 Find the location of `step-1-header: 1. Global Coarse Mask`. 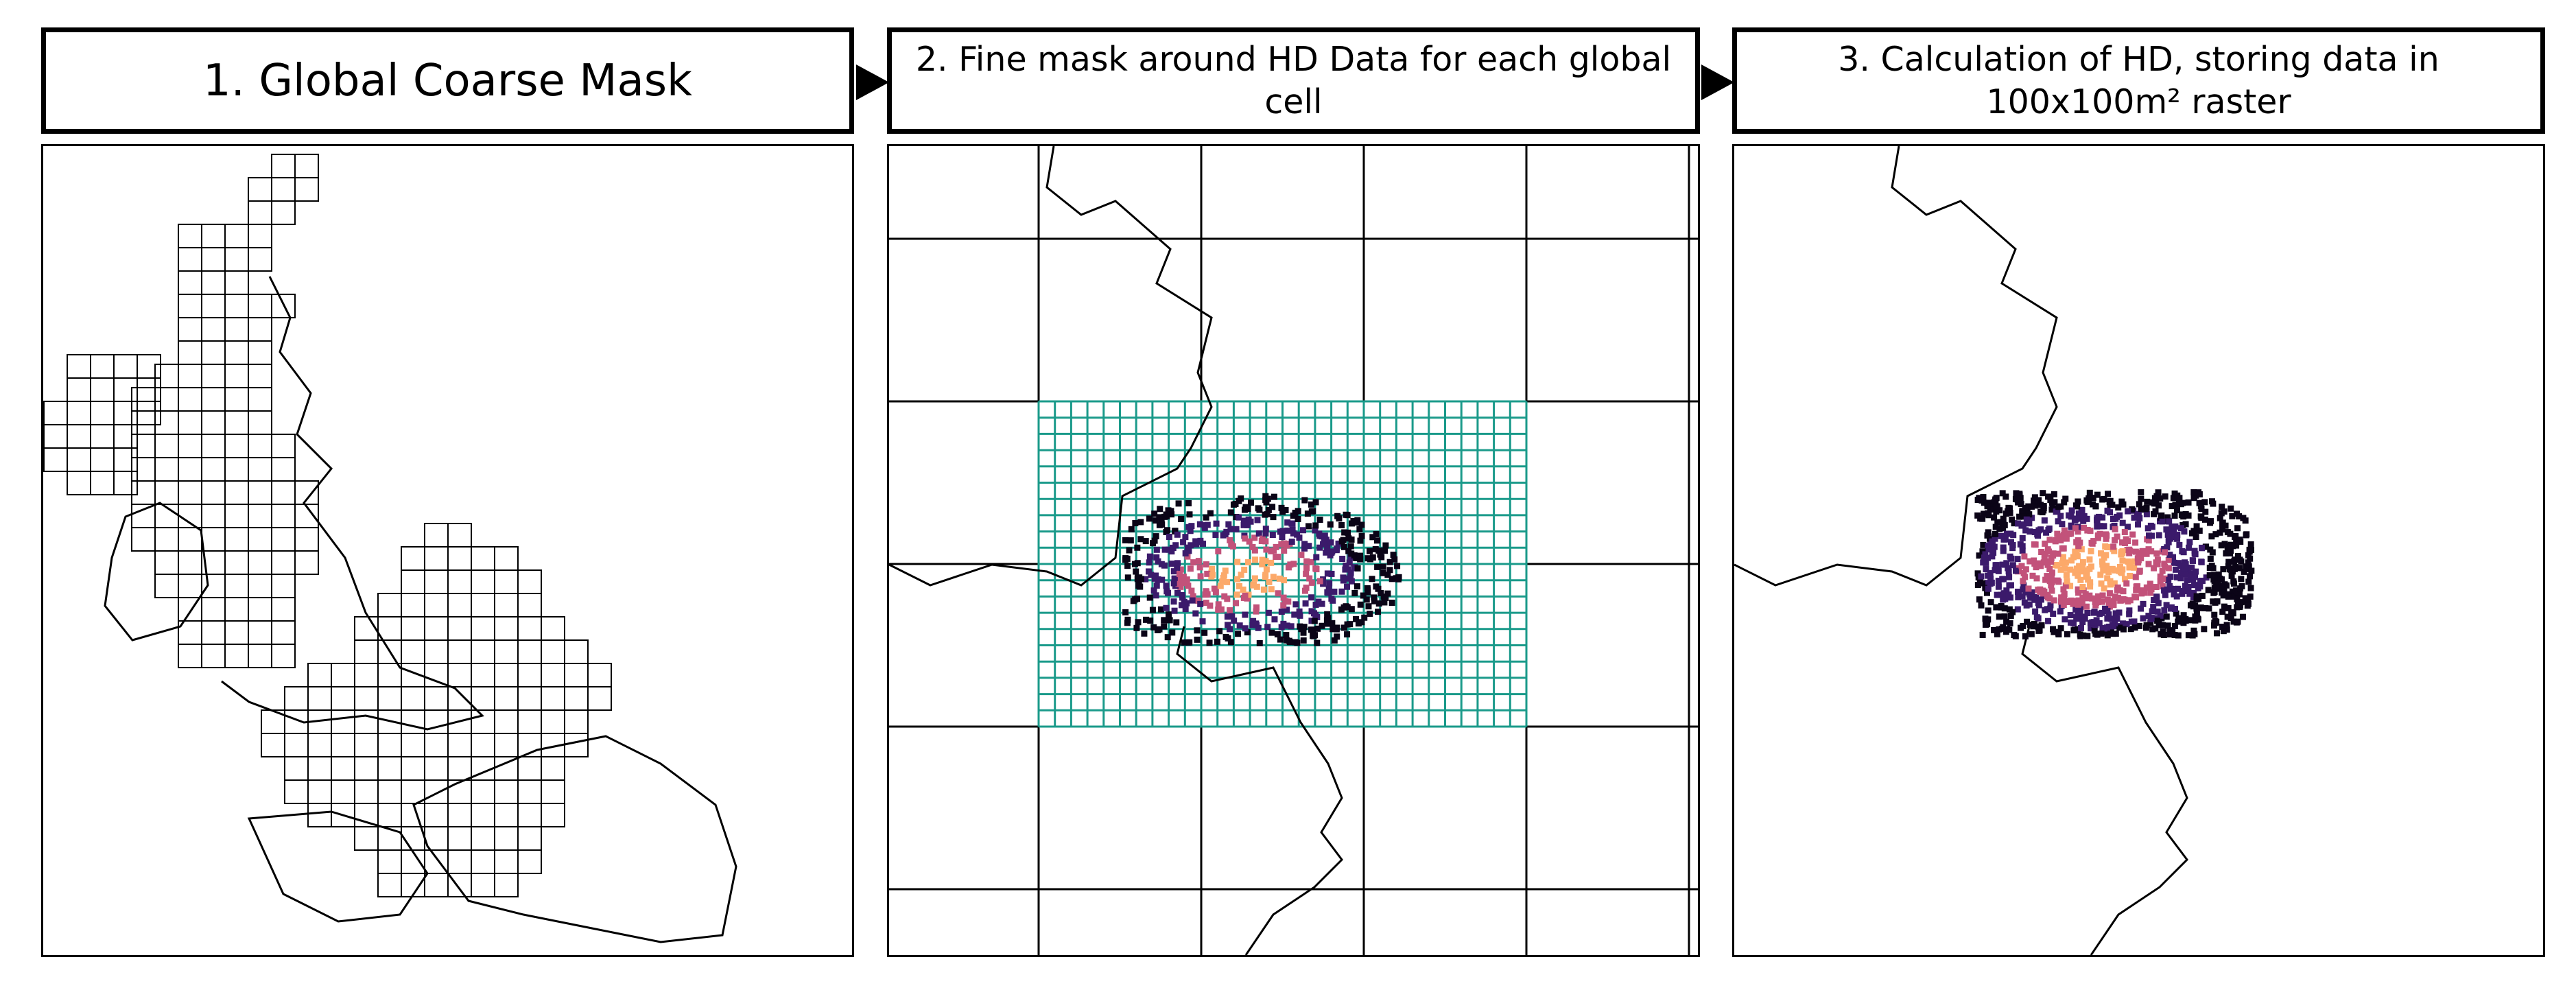

step-1-header: 1. Global Coarse Mask is located at coordinates (447, 80).